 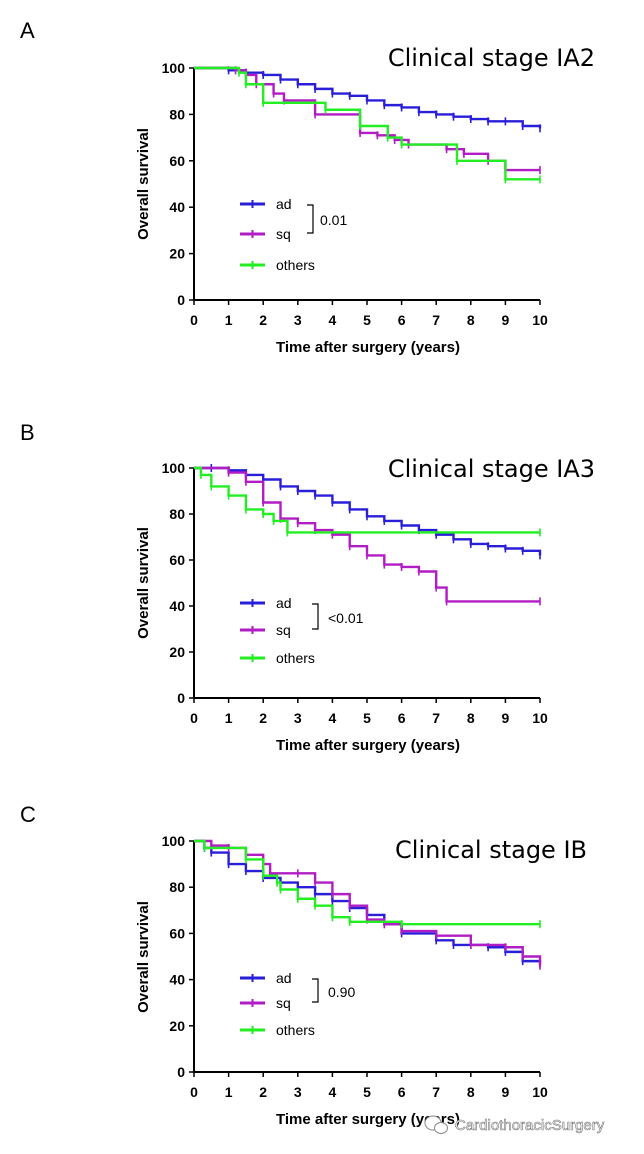 What do you see at coordinates (341, 992) in the screenshot?
I see `p-value-c: 0.90` at bounding box center [341, 992].